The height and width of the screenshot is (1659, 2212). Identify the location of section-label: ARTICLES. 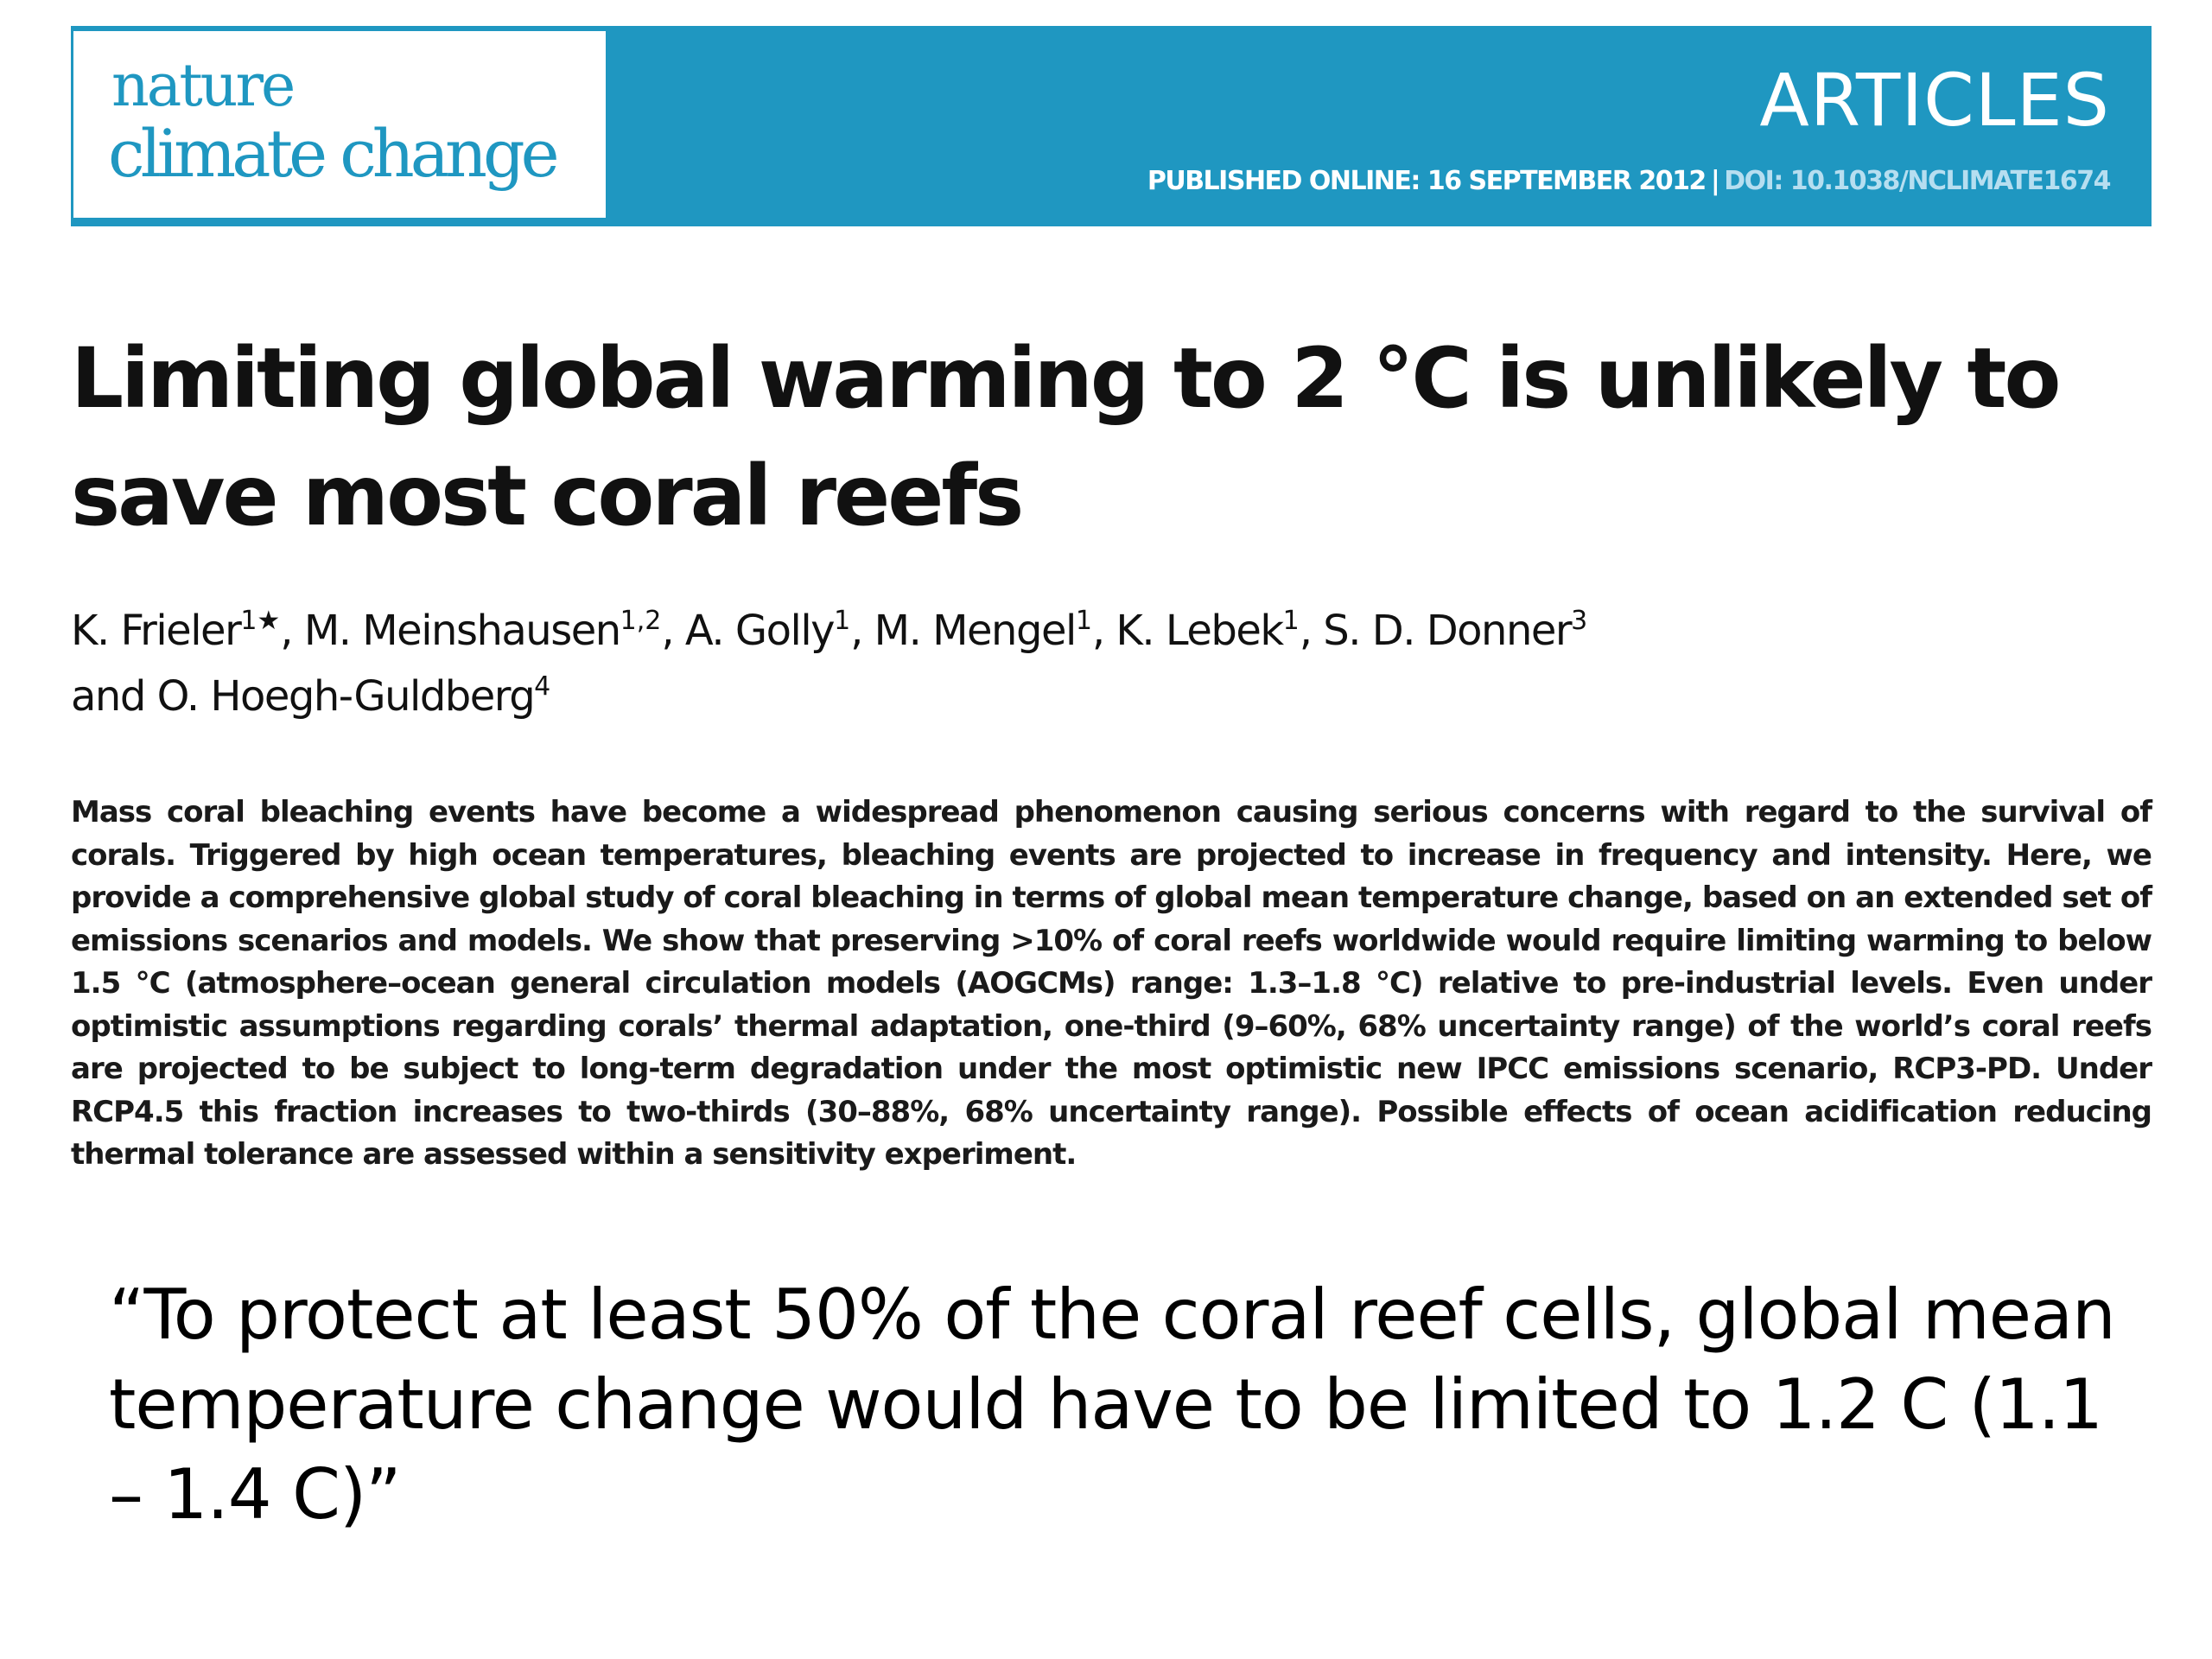
(1935, 100).